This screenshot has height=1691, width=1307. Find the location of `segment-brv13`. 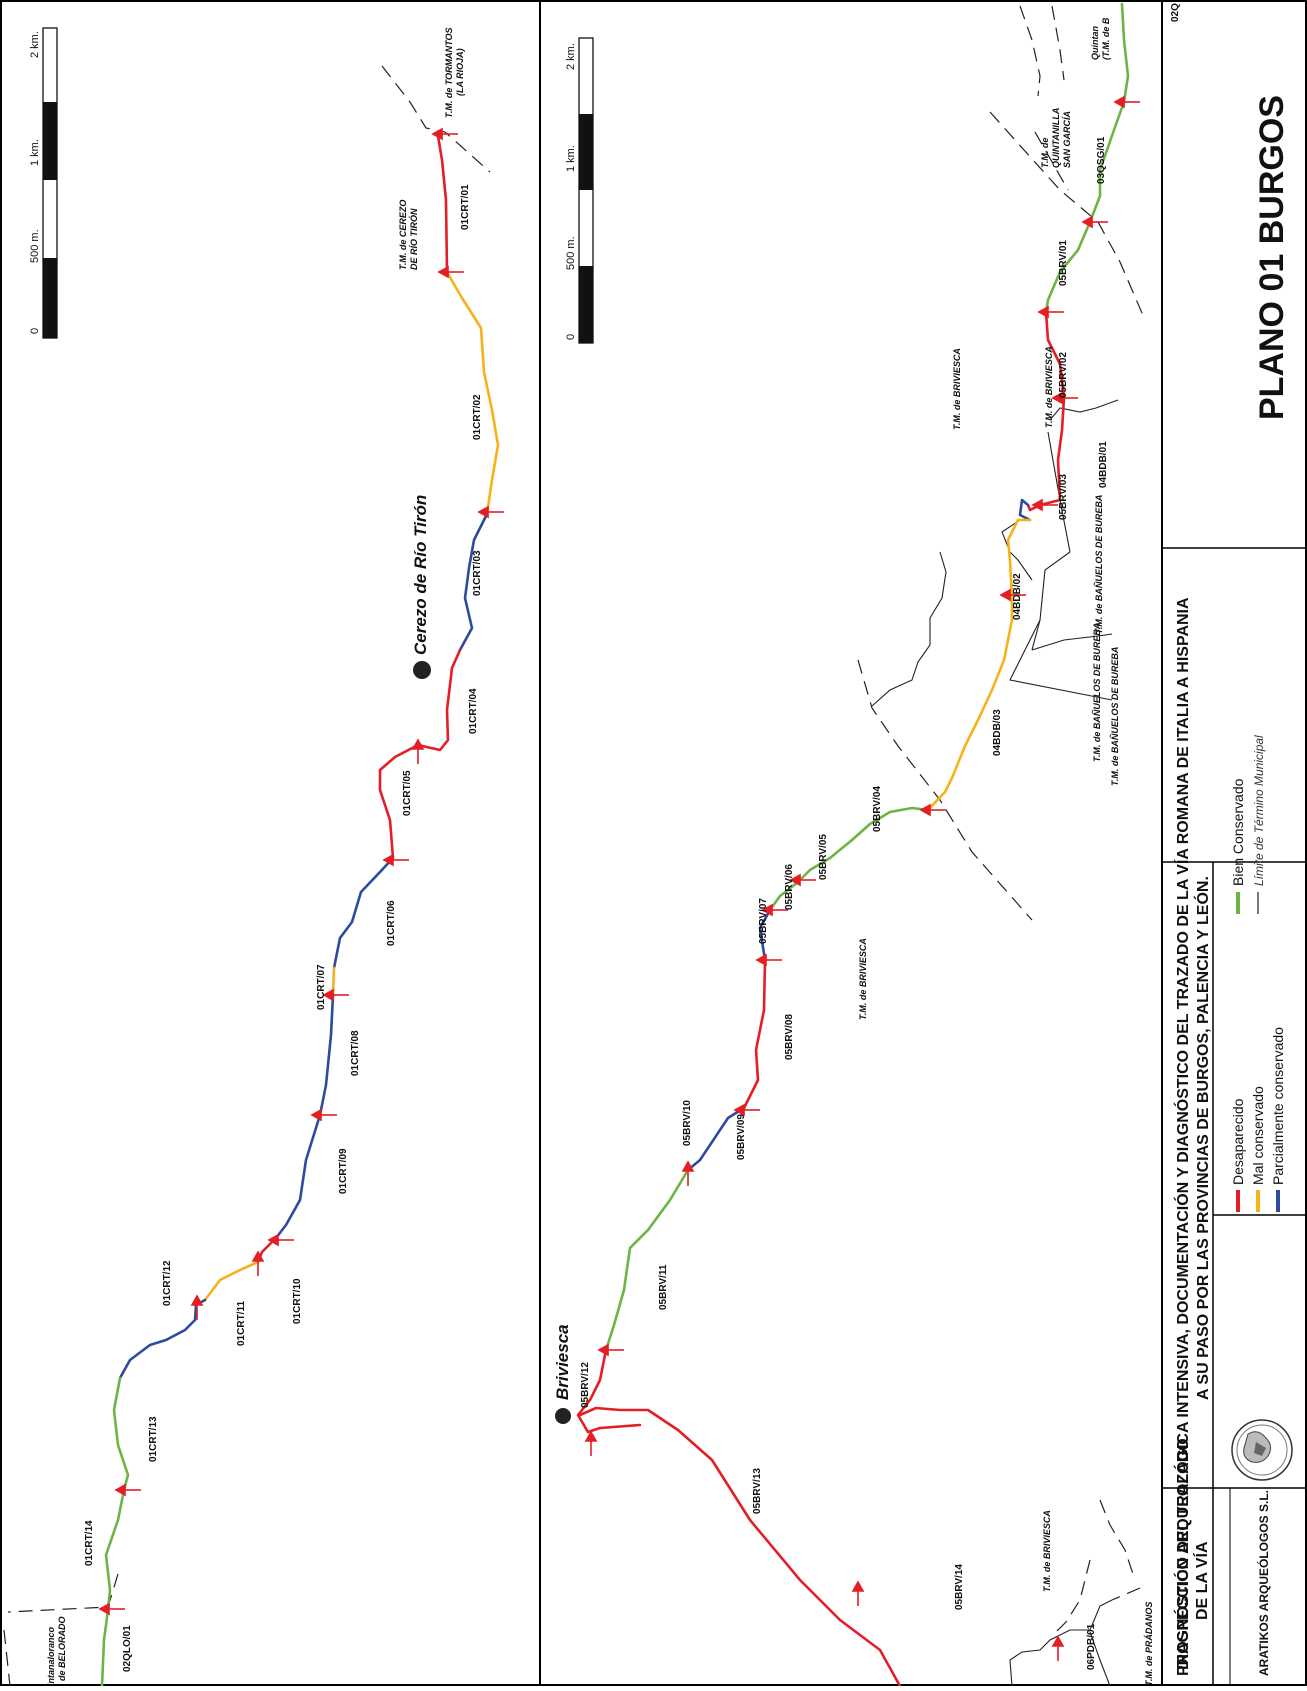

segment-brv13 is located at coordinates (740, 1547).